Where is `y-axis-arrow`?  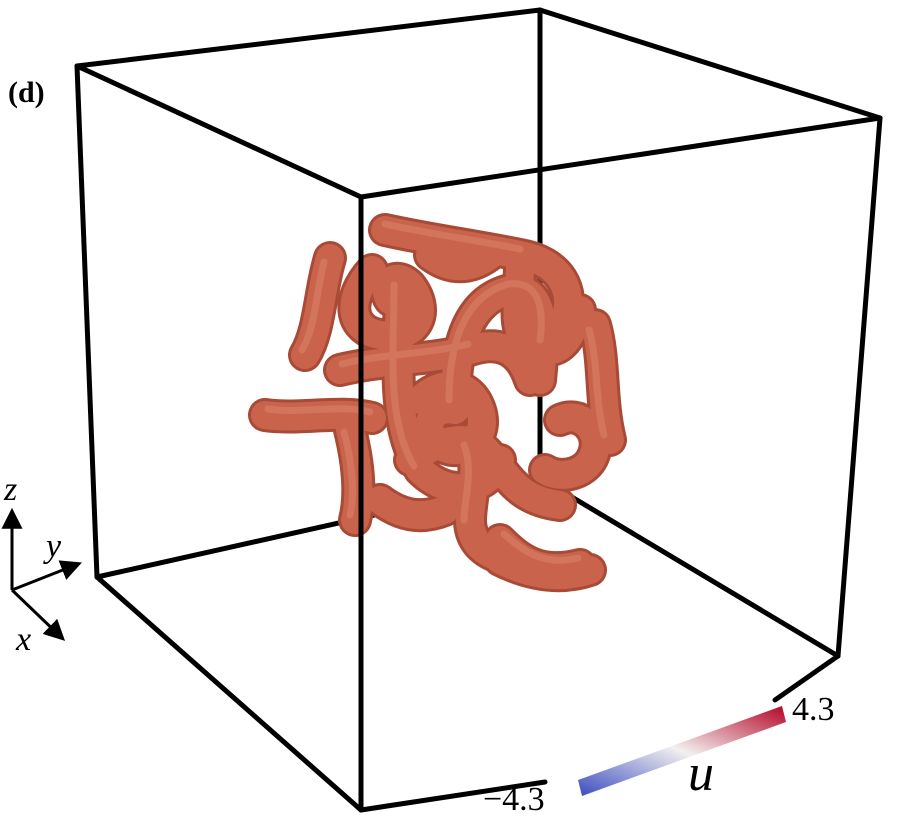
y-axis-arrow is located at coordinates (46, 576).